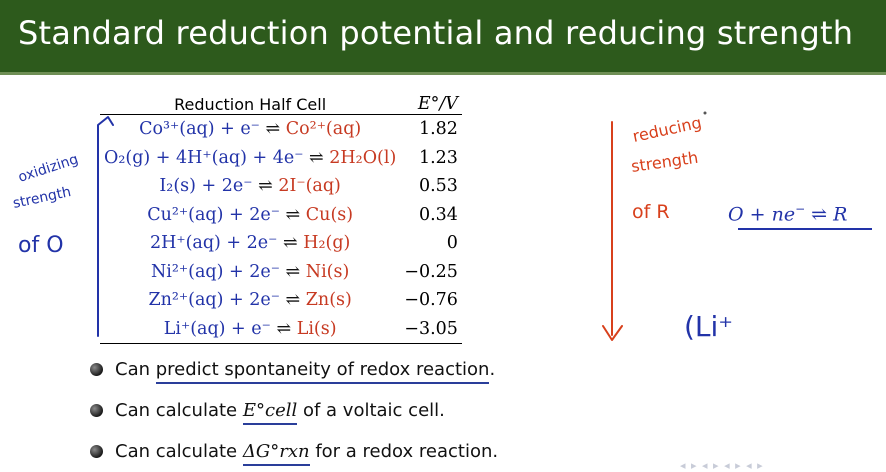  What do you see at coordinates (438, 214) in the screenshot?
I see `potential-value: 0.34` at bounding box center [438, 214].